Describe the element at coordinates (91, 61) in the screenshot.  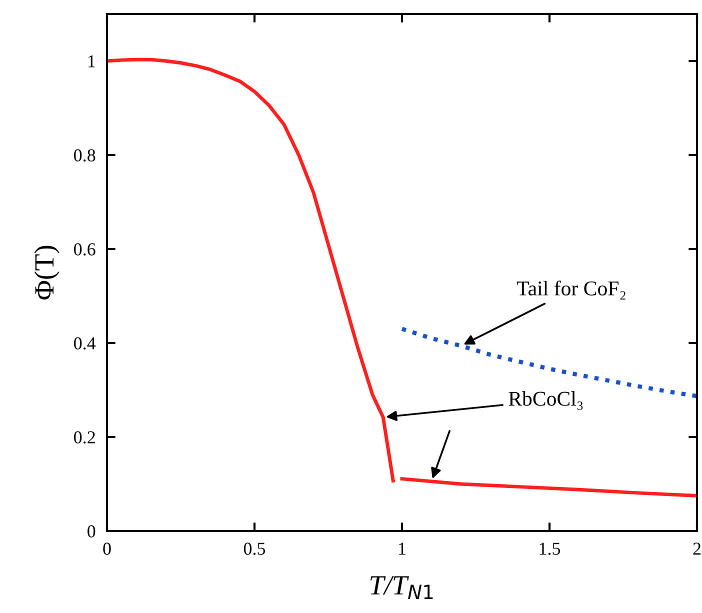
I see `y-tick-label: 1` at that location.